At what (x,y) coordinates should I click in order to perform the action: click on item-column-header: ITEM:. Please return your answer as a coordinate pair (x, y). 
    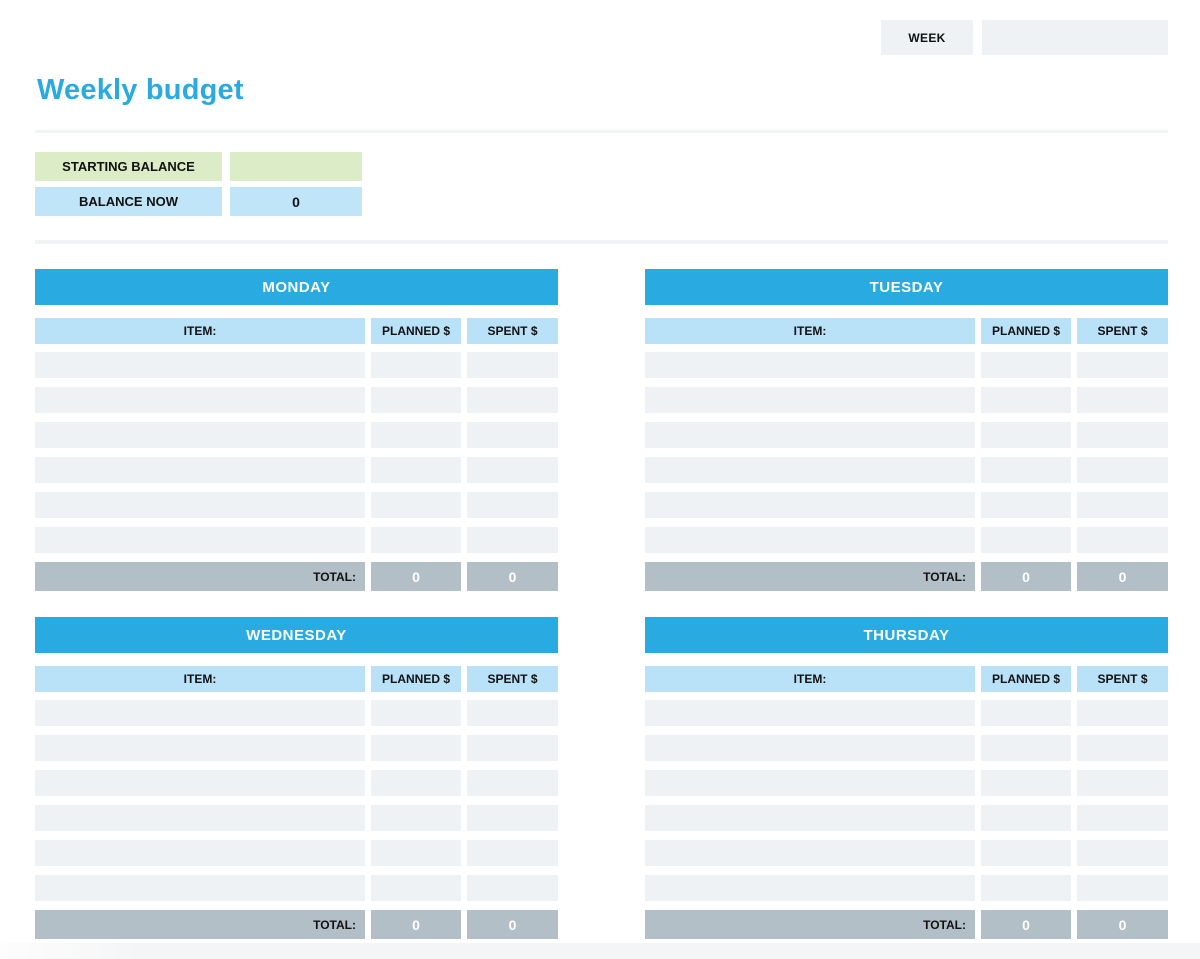
    Looking at the image, I should click on (200, 679).